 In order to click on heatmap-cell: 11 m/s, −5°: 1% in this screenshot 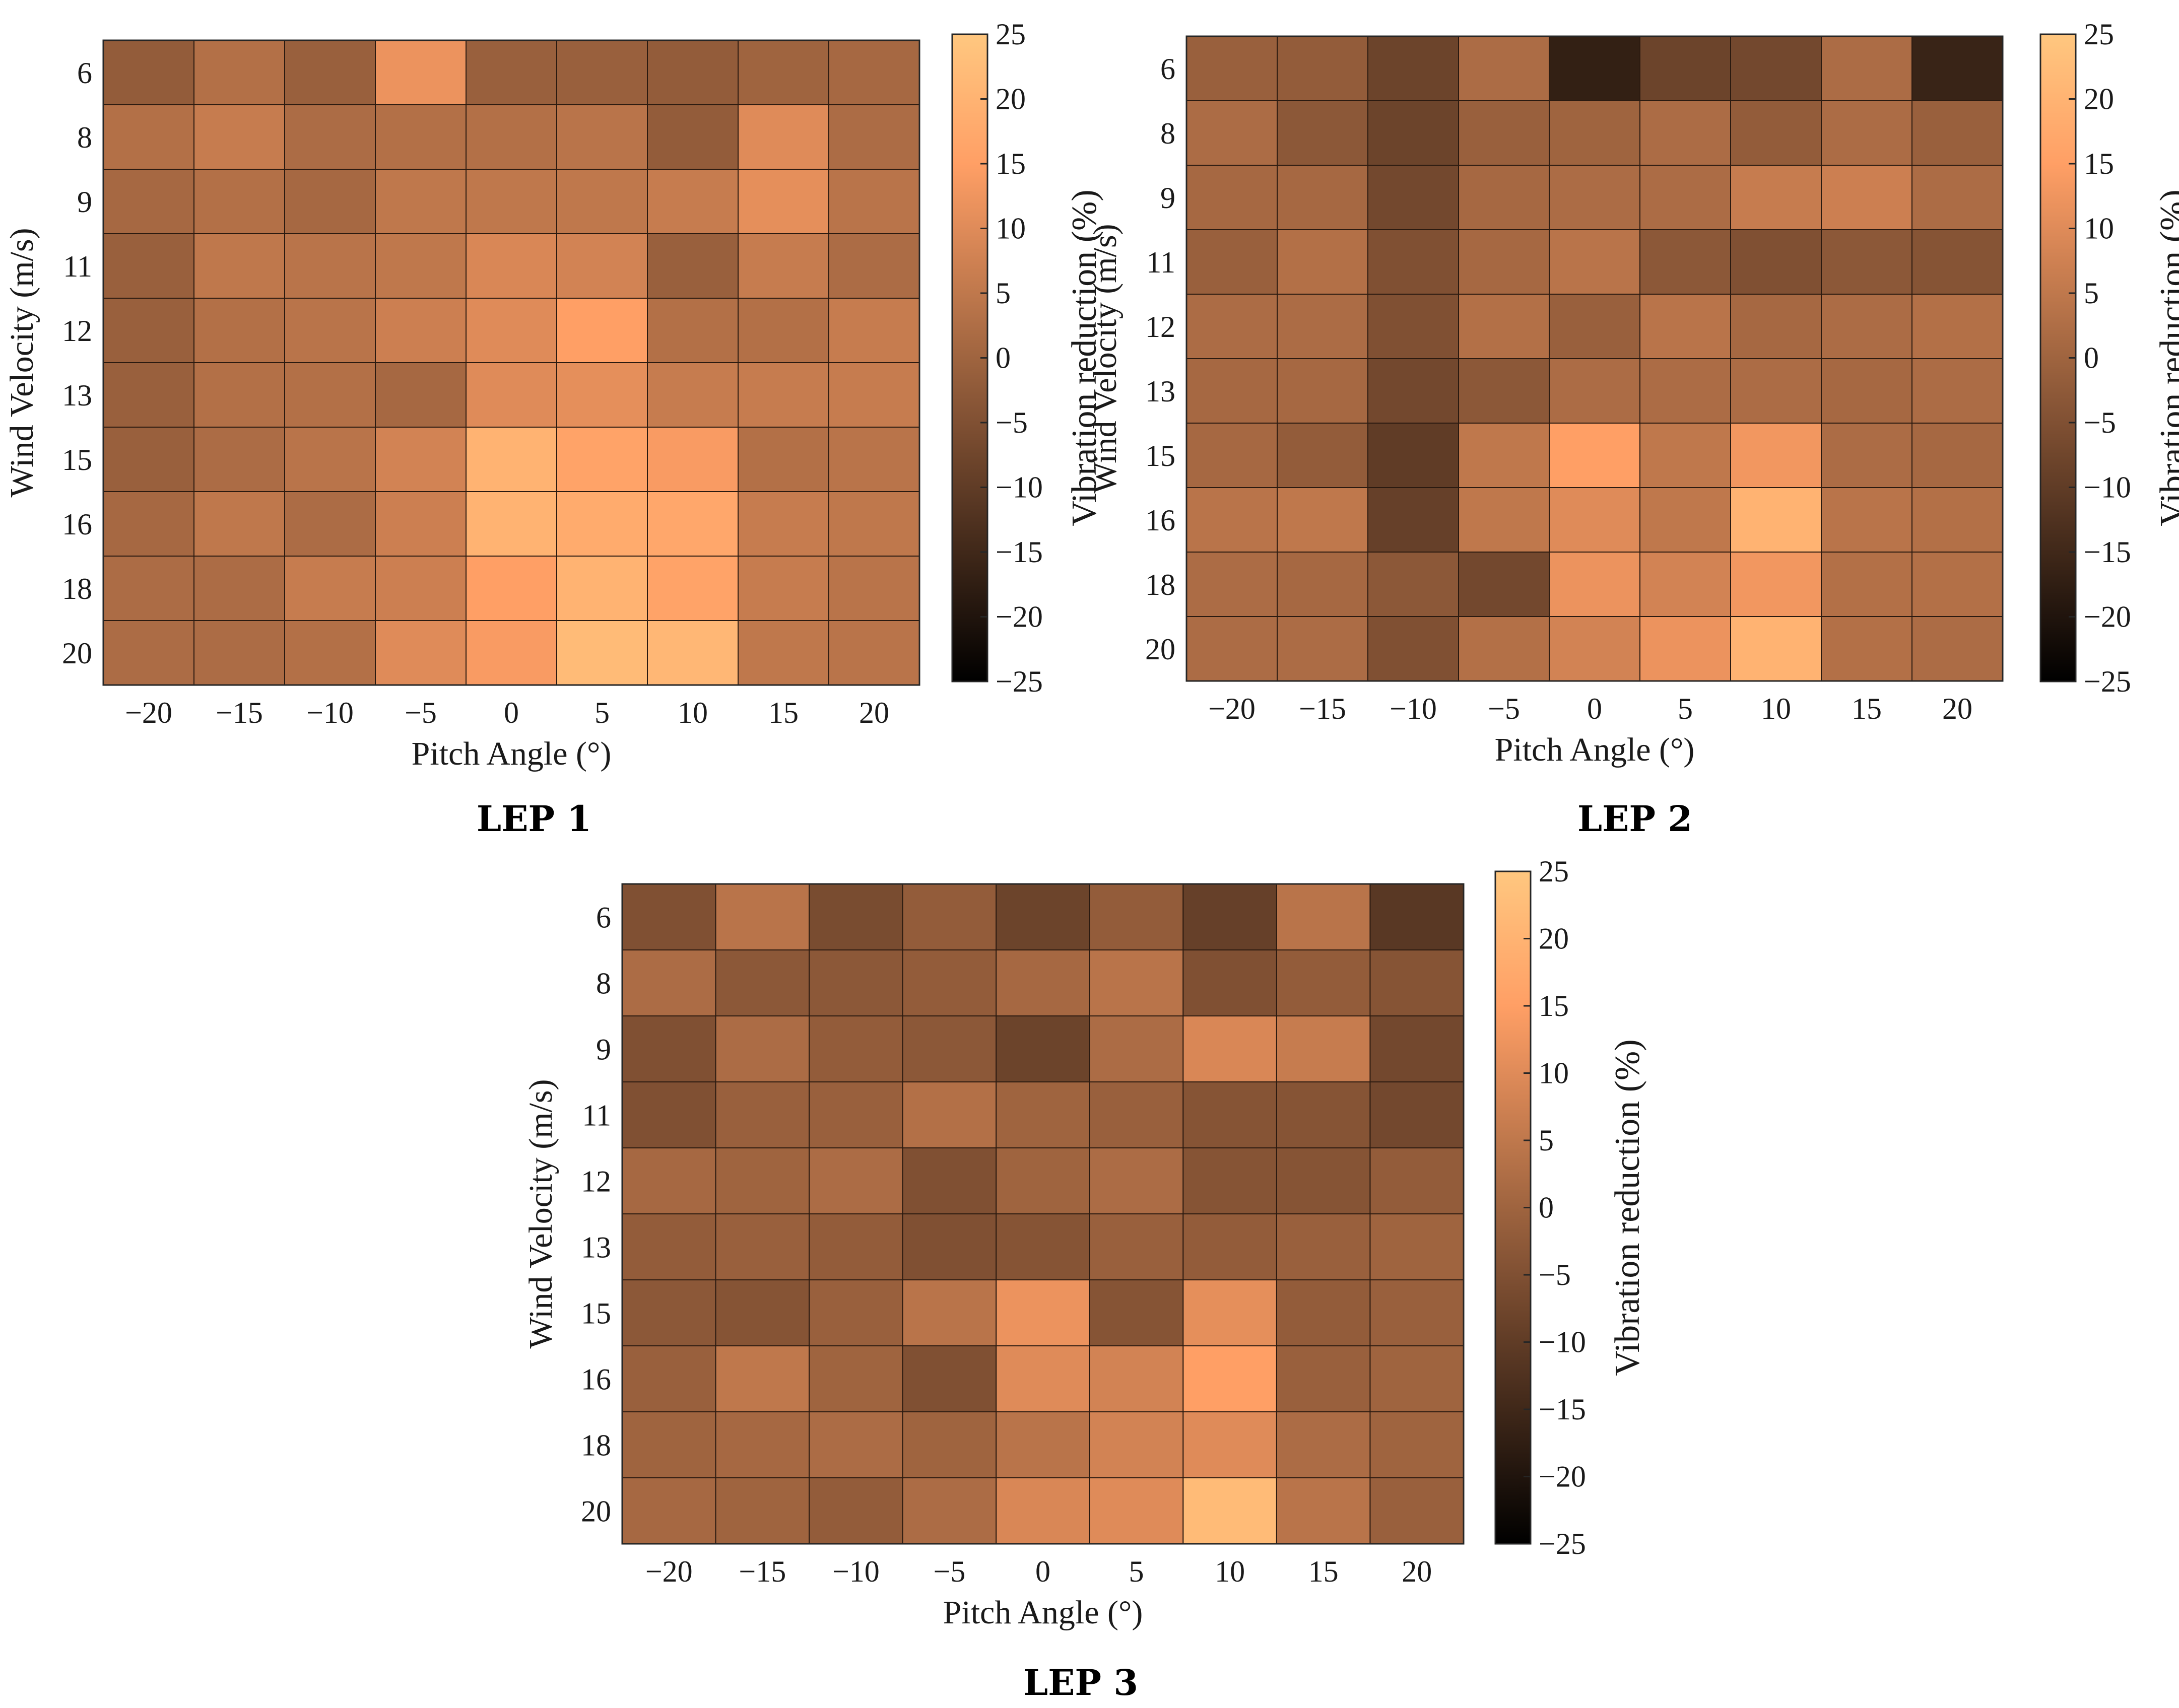, I will do `click(1504, 262)`.